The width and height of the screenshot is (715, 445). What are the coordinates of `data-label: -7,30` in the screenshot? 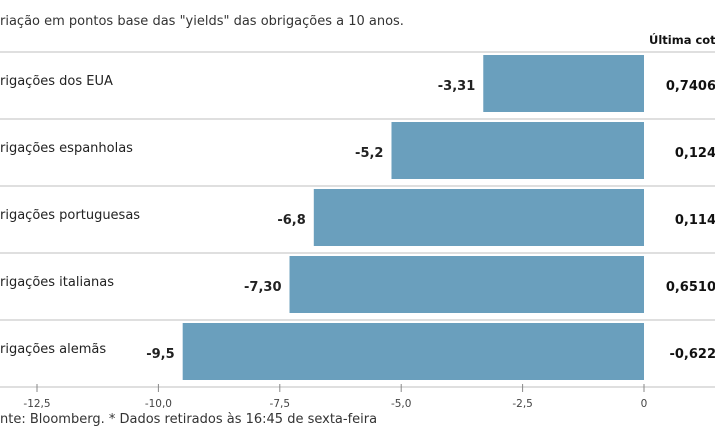 It's located at (262, 287).